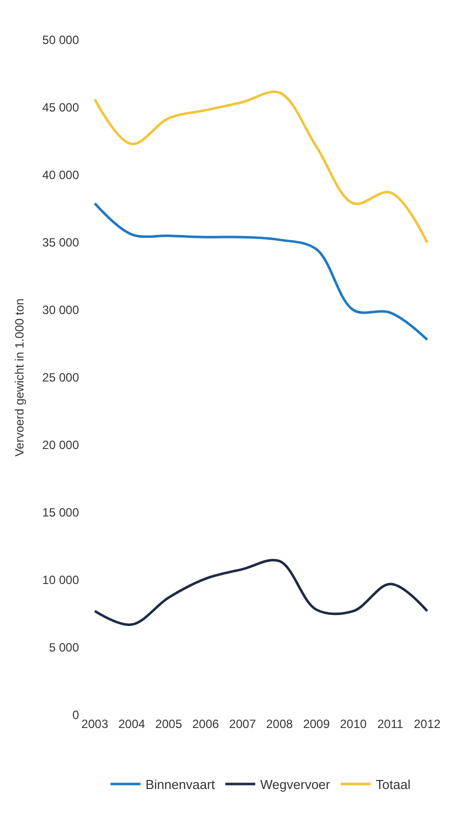  I want to click on x-tick-label: 2004, so click(132, 724).